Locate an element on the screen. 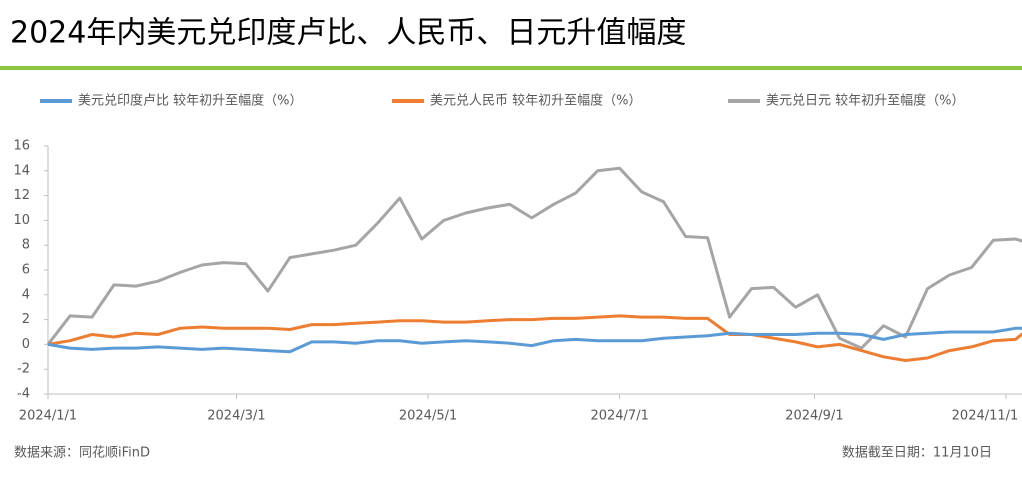 The image size is (1022, 482). y-tick-label: 0 is located at coordinates (26, 344).